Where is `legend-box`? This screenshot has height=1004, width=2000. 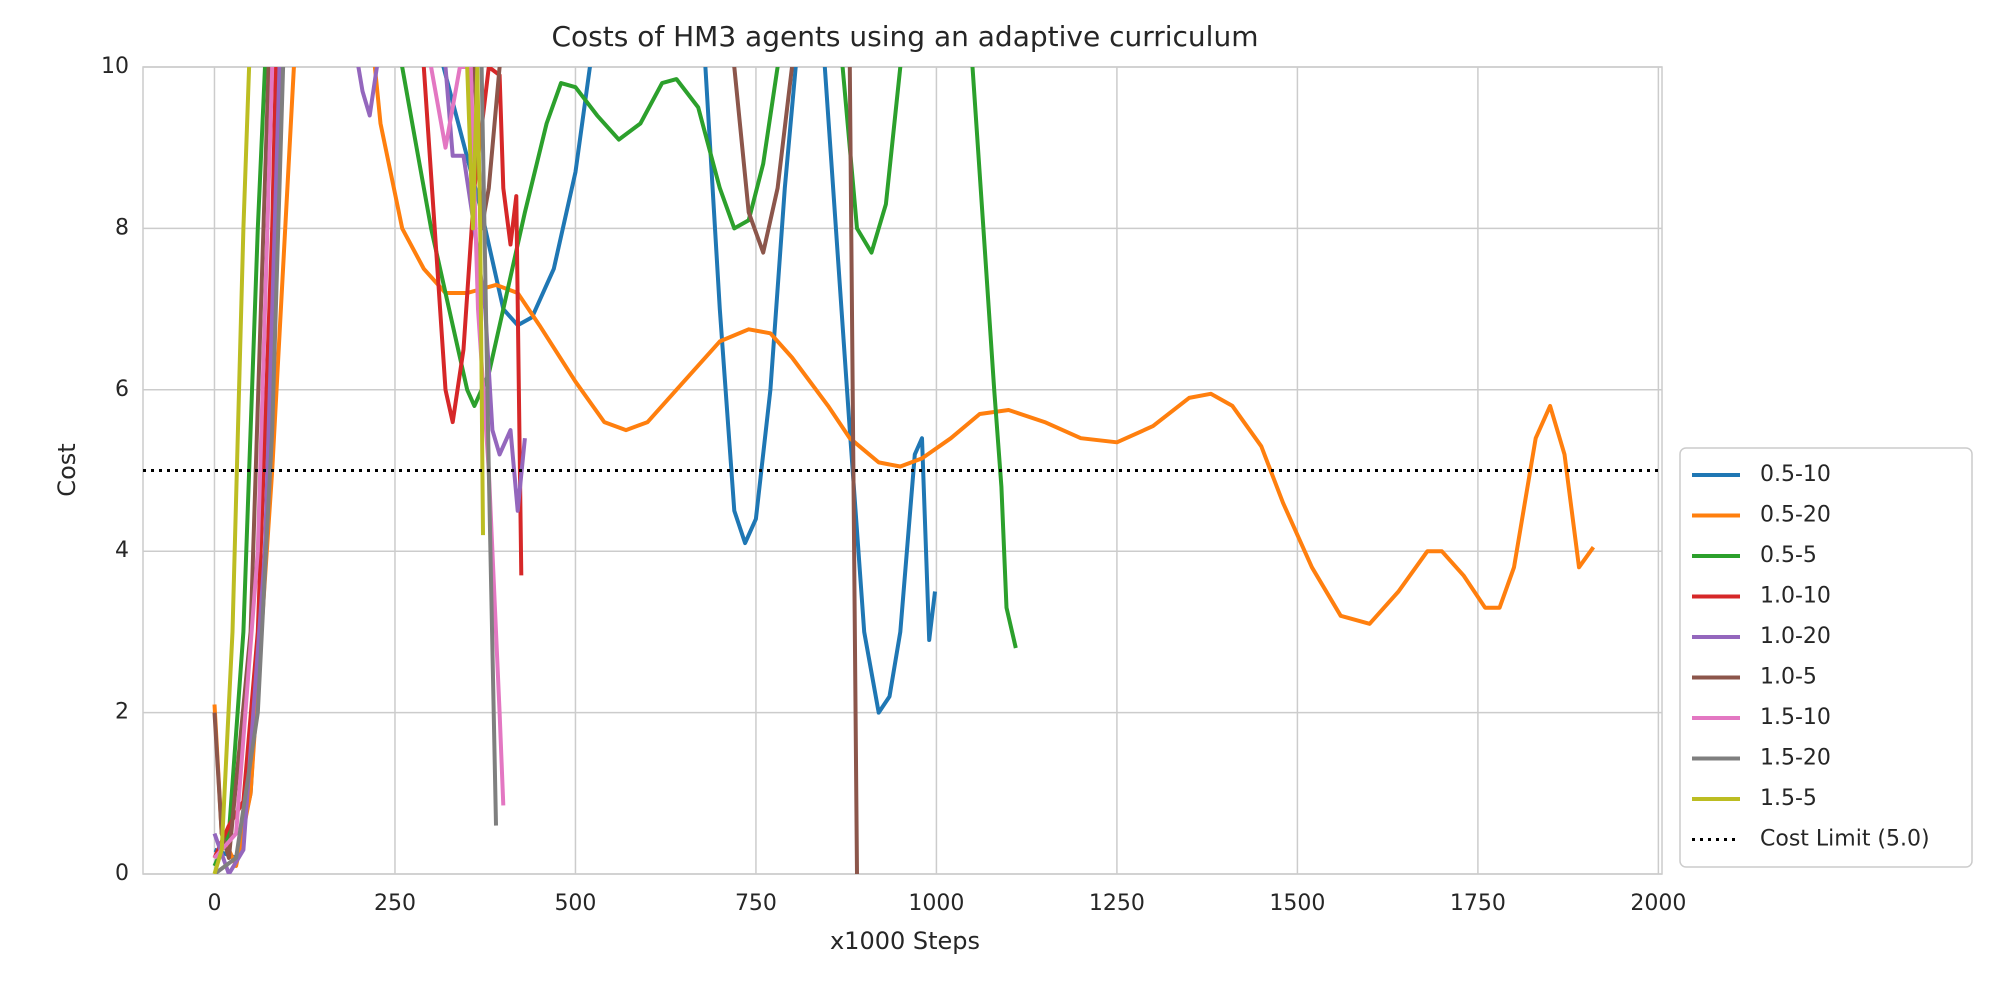
legend-box is located at coordinates (1826, 657).